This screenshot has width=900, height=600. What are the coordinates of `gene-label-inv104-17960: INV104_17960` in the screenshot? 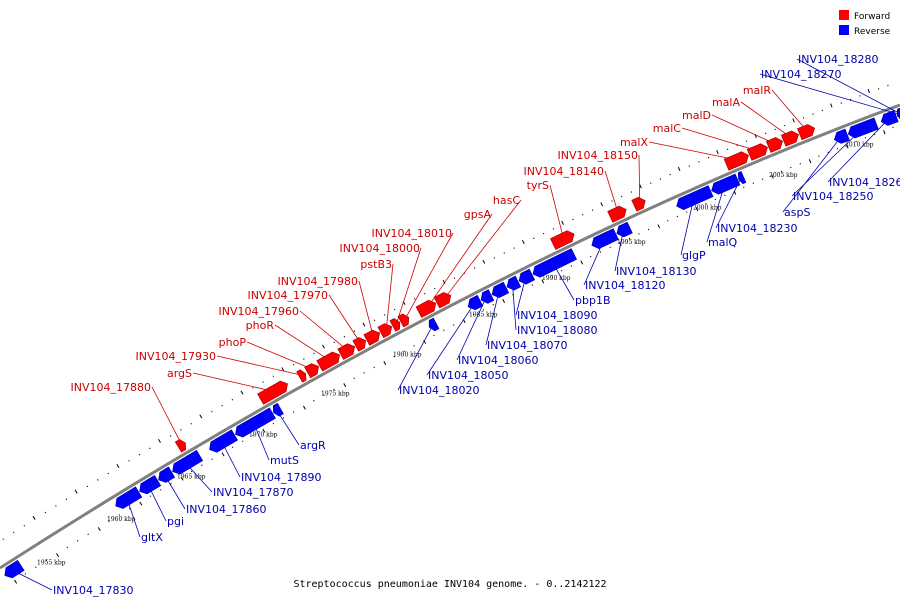 It's located at (259, 311).